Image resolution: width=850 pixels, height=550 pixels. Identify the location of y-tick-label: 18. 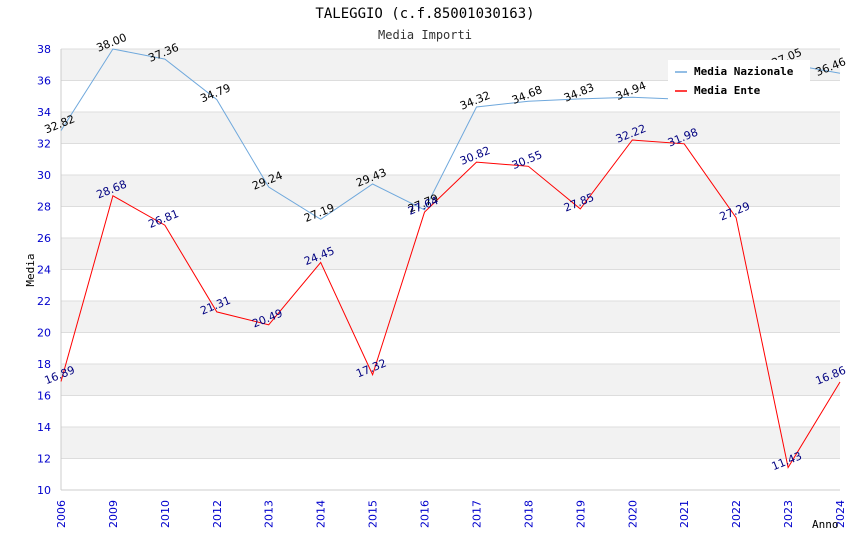
(44, 364).